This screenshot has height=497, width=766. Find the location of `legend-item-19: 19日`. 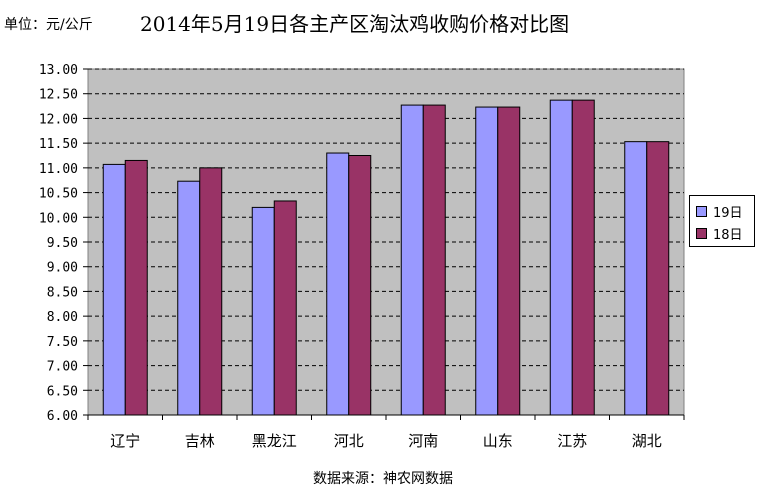

legend-item-19: 19日 is located at coordinates (719, 211).